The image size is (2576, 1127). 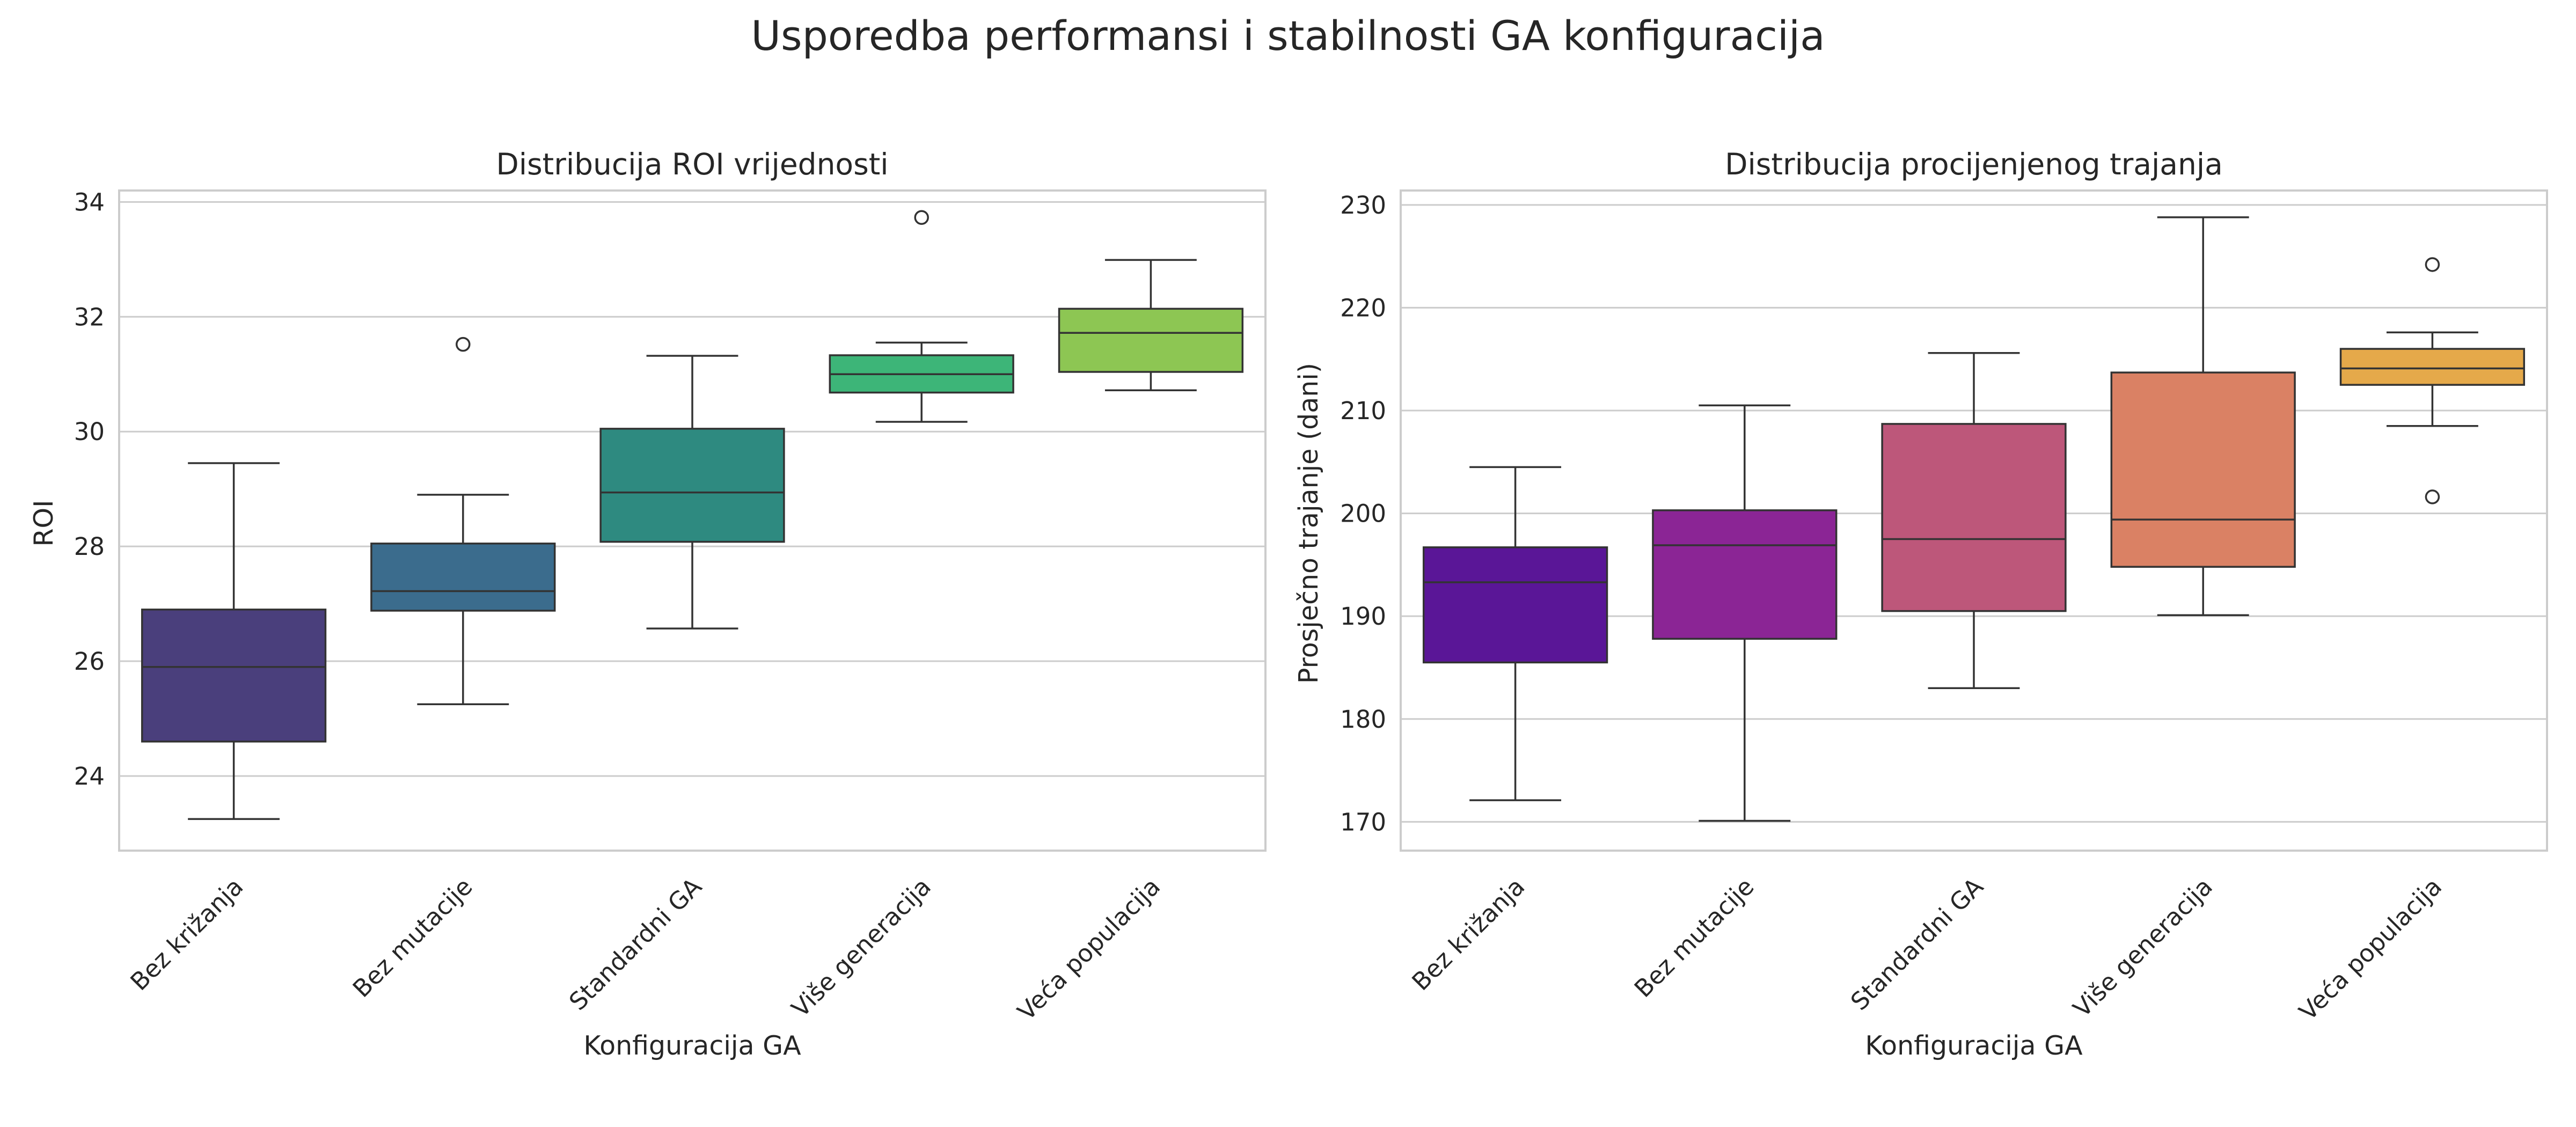 I want to click on y-tick-label: 30, so click(x=89, y=432).